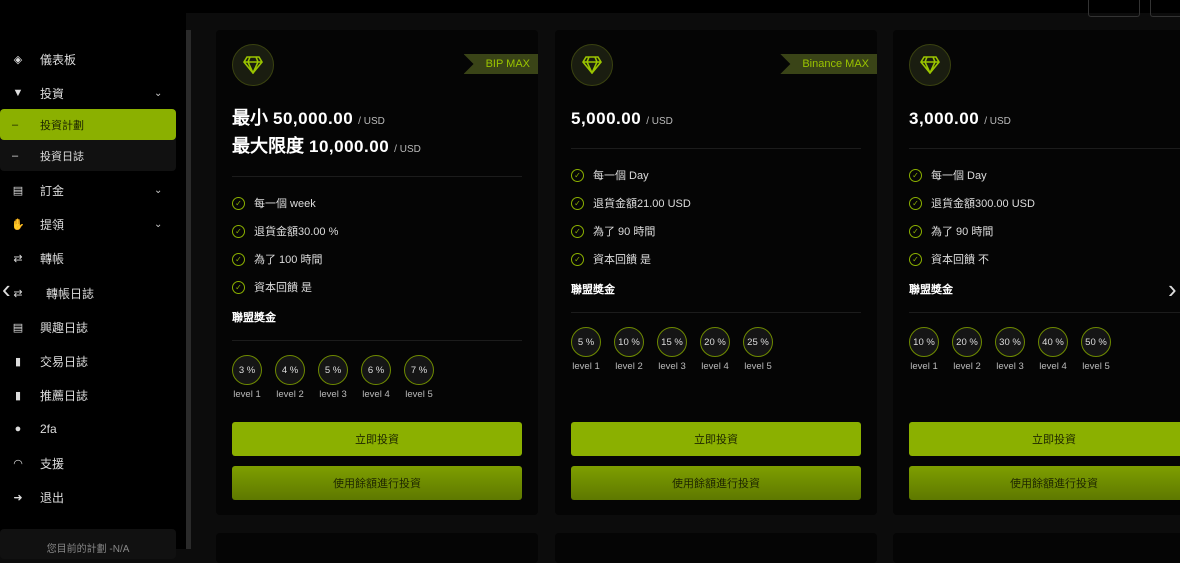 The height and width of the screenshot is (563, 1180). Describe the element at coordinates (377, 259) in the screenshot. I see `plan-feature: ✓ 為了 100 時間` at that location.